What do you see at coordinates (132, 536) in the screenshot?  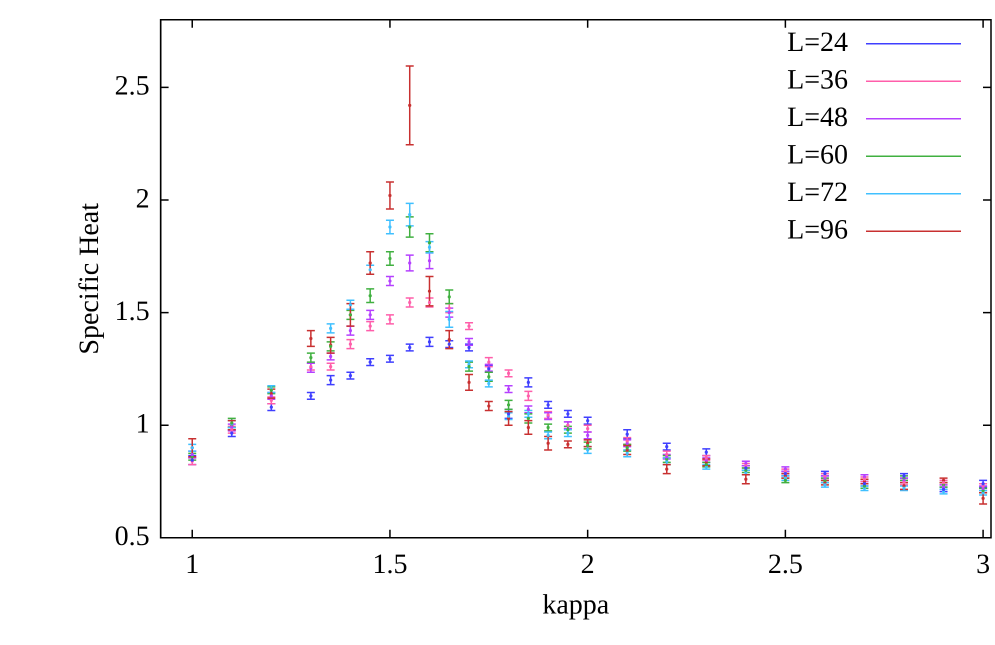 I see `y-tick-label: 0.5` at bounding box center [132, 536].